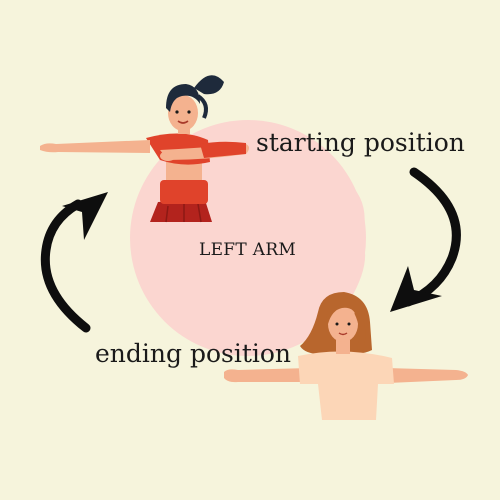 This screenshot has width=500, height=500. I want to click on arrow-start-to-end, so click(425, 239).